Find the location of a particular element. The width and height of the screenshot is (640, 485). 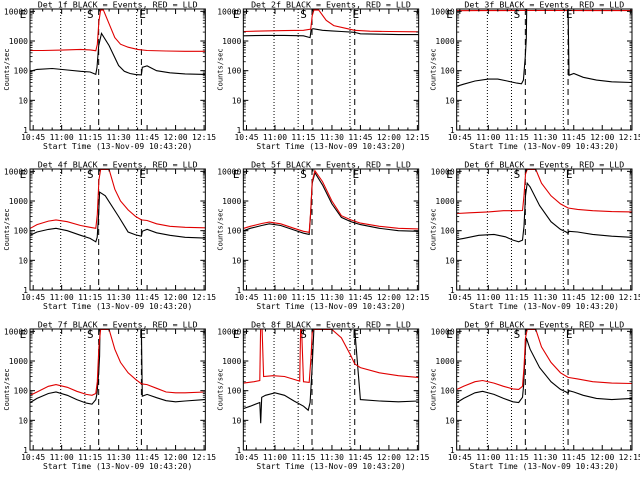

panel-title: Det 2f BLACK = Events, RED = LLD is located at coordinates (331, 5).